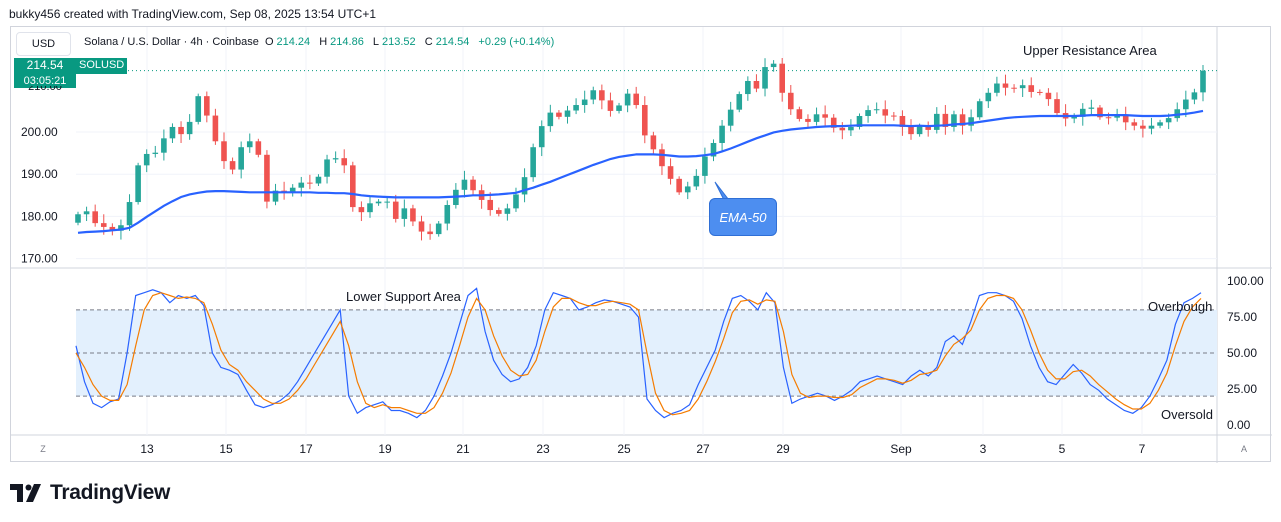 The image size is (1281, 522). I want to click on time-tick-label: 3, so click(983, 449).